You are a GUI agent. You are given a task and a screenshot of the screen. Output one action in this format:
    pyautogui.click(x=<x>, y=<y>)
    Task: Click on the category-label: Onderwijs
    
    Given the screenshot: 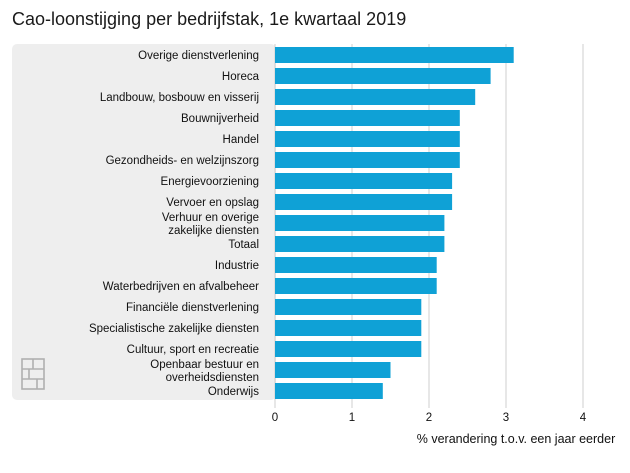 What is the action you would take?
    pyautogui.click(x=233, y=392)
    